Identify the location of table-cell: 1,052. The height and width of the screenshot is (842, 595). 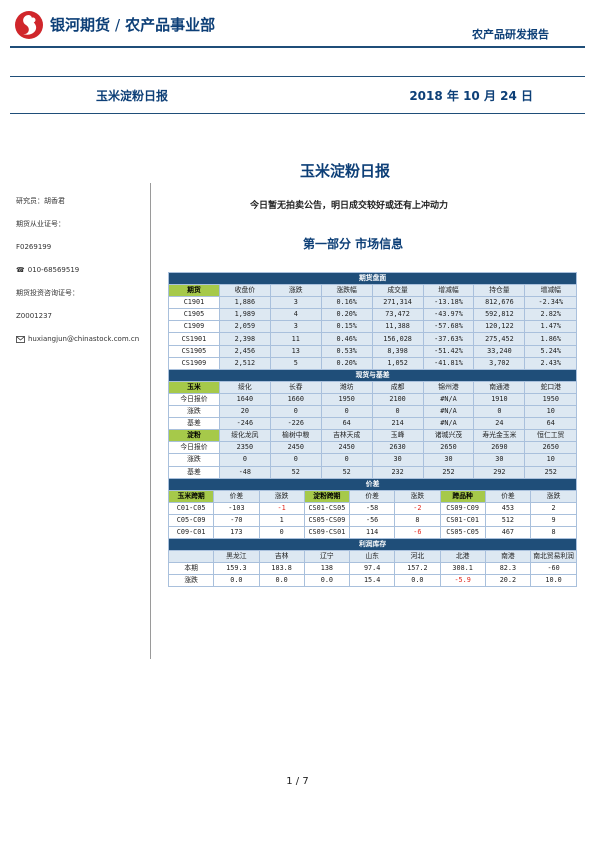
(397, 363).